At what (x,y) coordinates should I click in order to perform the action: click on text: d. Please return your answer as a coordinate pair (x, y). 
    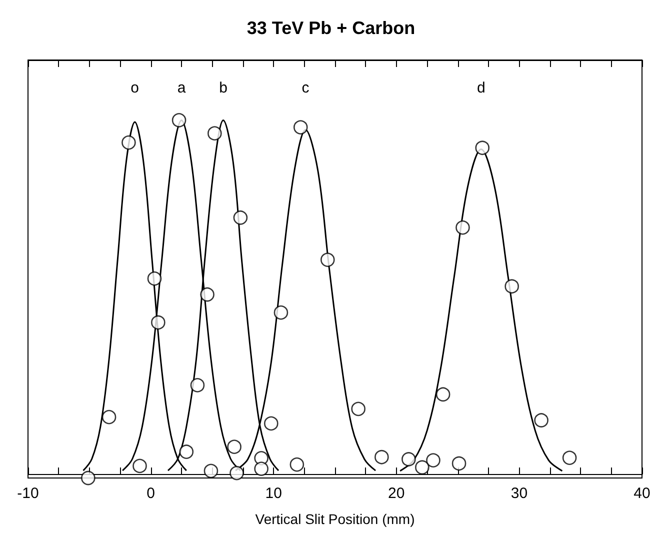
    Looking at the image, I should click on (481, 88).